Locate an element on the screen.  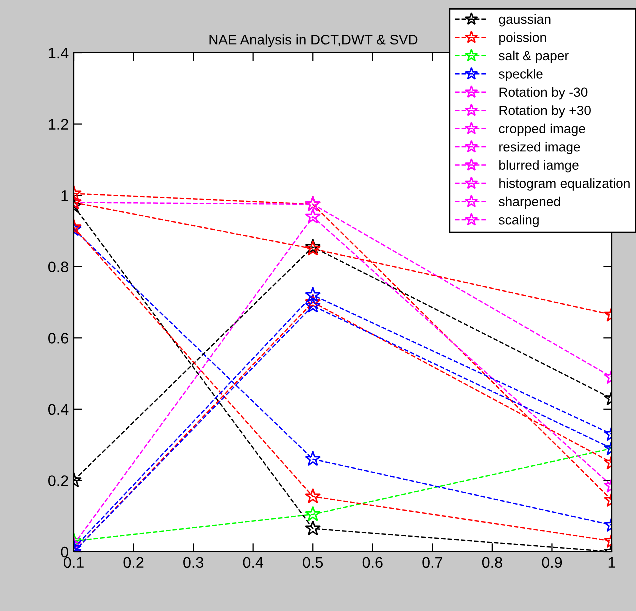
y-tick-label: 1 is located at coordinates (65, 196).